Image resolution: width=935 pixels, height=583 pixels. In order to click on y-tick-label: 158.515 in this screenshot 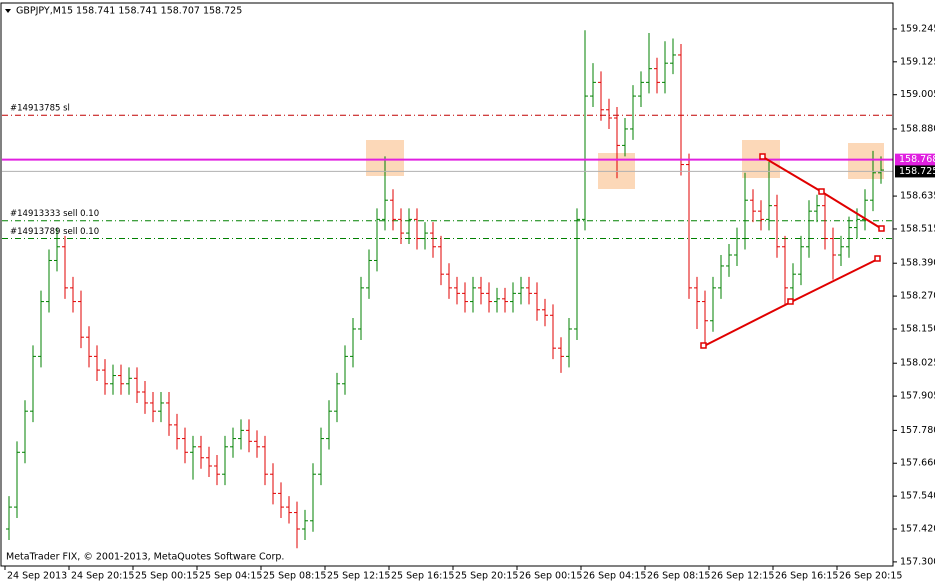, I will do `click(917, 228)`.